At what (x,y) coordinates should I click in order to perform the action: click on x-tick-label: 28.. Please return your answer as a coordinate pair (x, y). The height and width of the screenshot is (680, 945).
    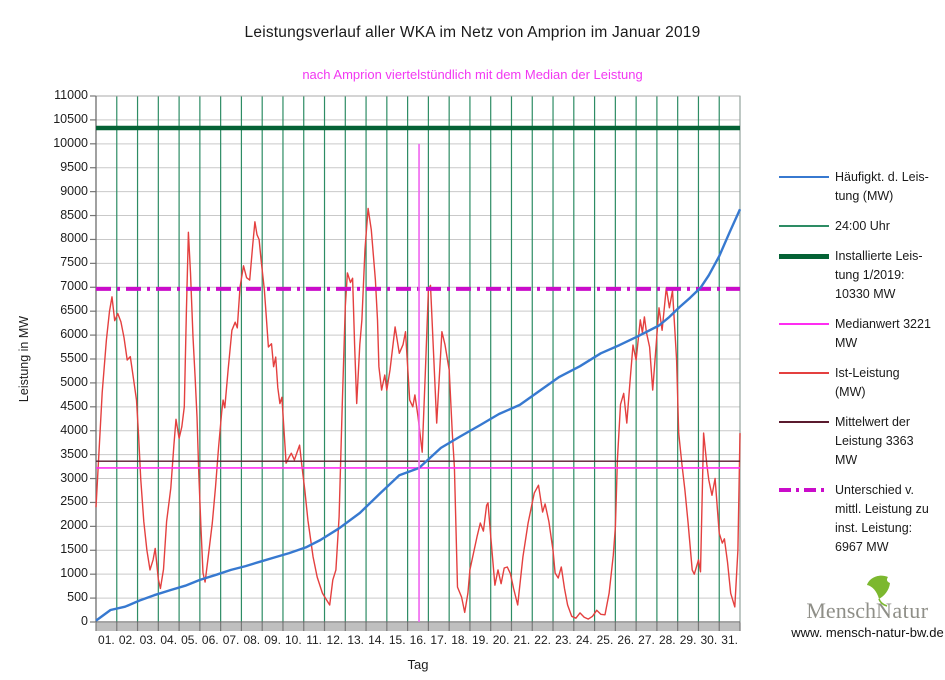
    Looking at the image, I should click on (667, 640).